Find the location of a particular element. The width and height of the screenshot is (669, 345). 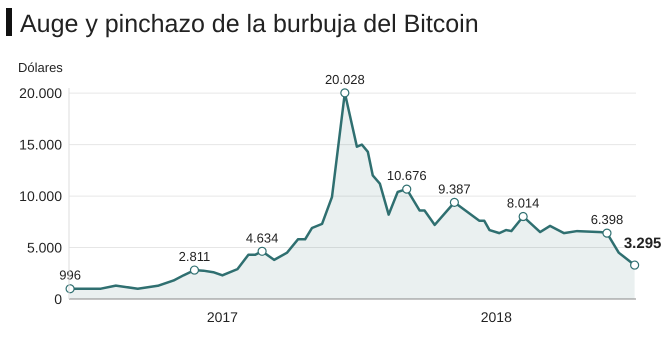

data-label: 996 is located at coordinates (70, 275).